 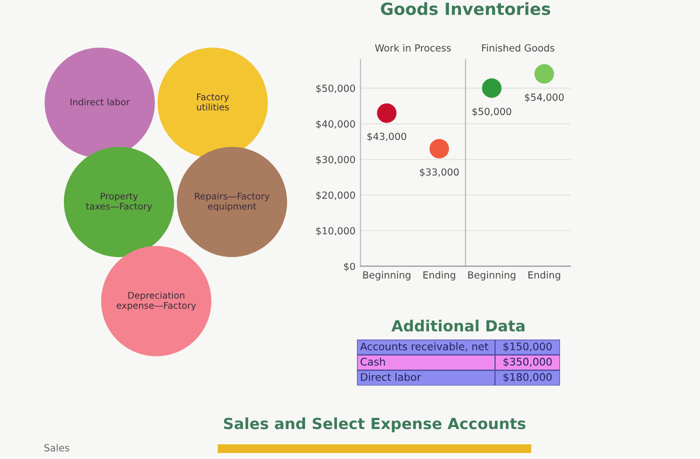 What do you see at coordinates (375, 424) in the screenshot?
I see `chart-title: Sales and Select Expense Accounts` at bounding box center [375, 424].